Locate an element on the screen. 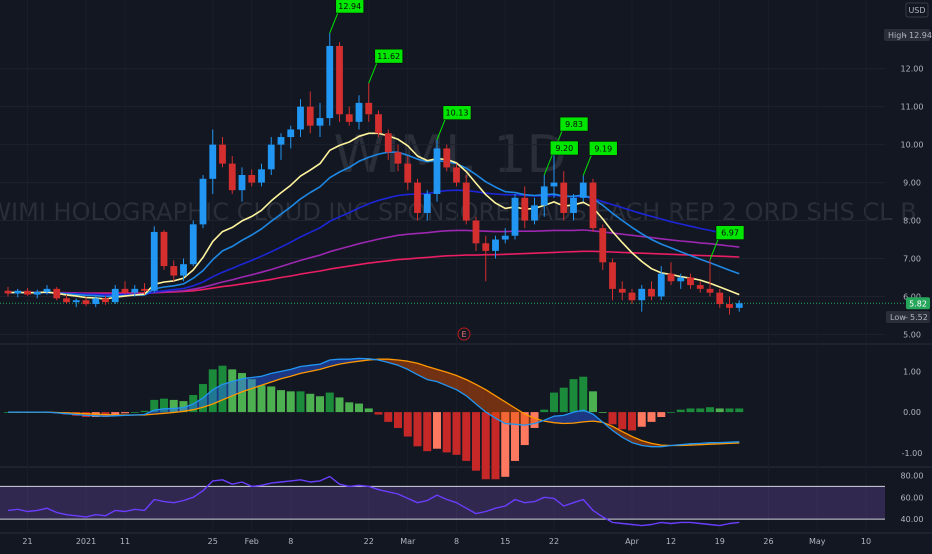 This screenshot has width=932, height=554. callout-label: 9.20 is located at coordinates (564, 148).